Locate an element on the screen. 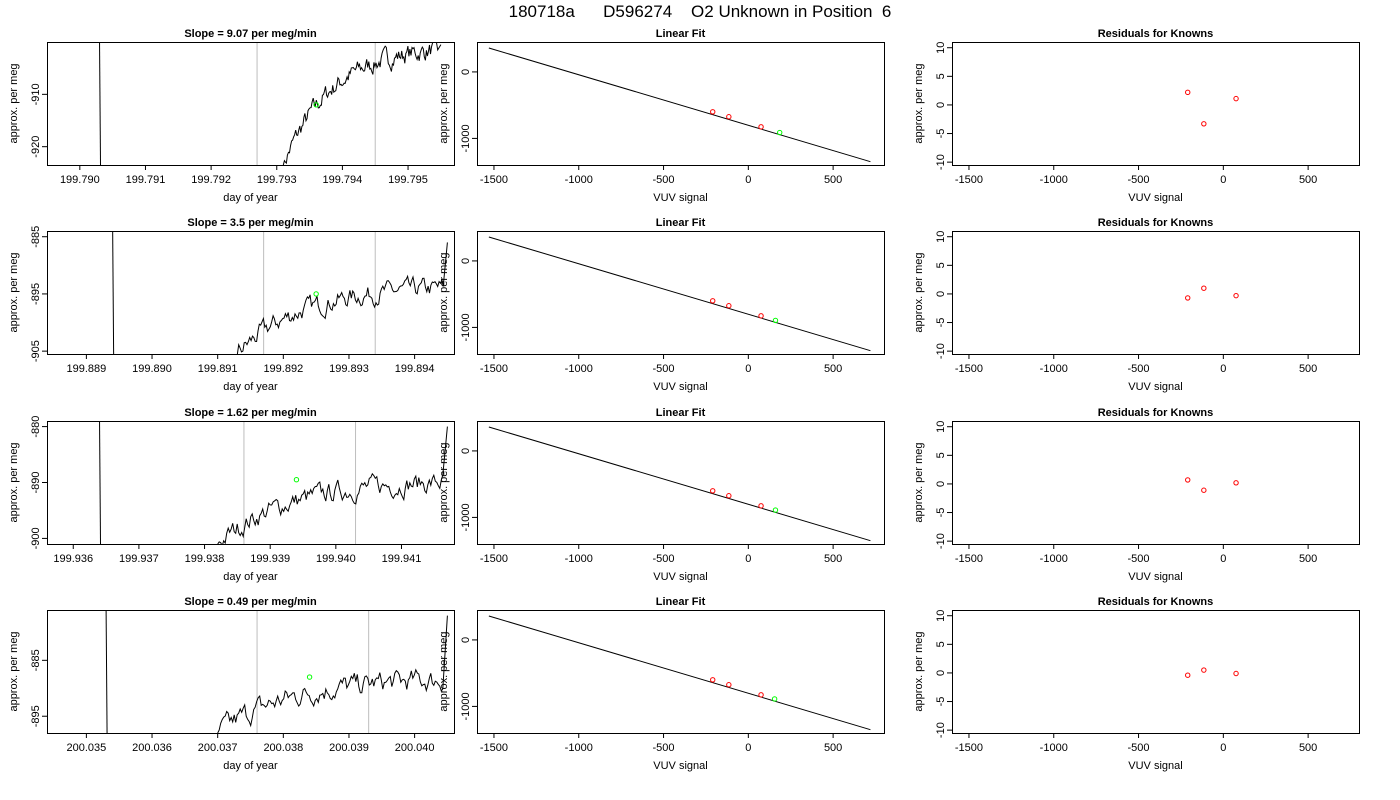 The image size is (1400, 800). y-tick-label: -1000 is located at coordinates (466, 706).